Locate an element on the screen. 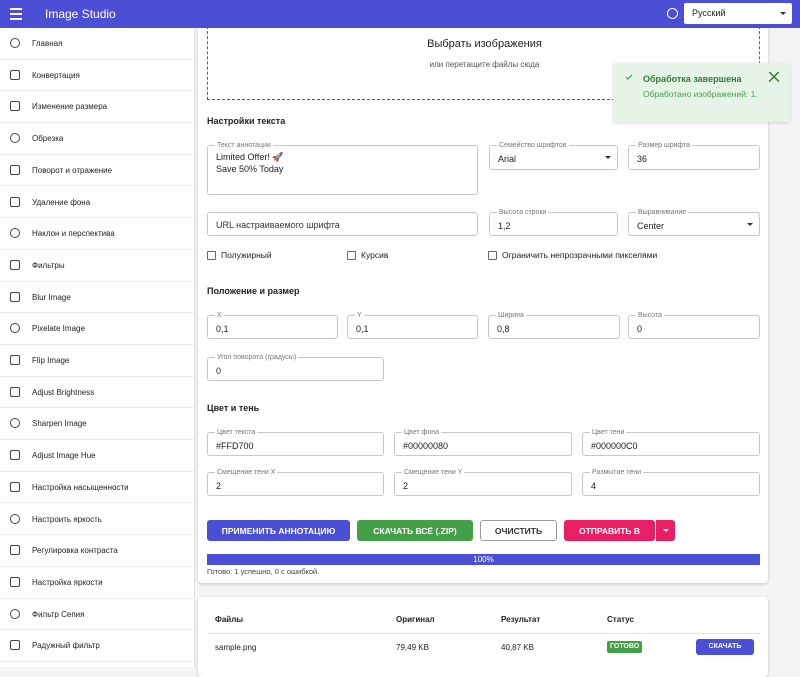  section-heading: Цвет и тень is located at coordinates (233, 408).